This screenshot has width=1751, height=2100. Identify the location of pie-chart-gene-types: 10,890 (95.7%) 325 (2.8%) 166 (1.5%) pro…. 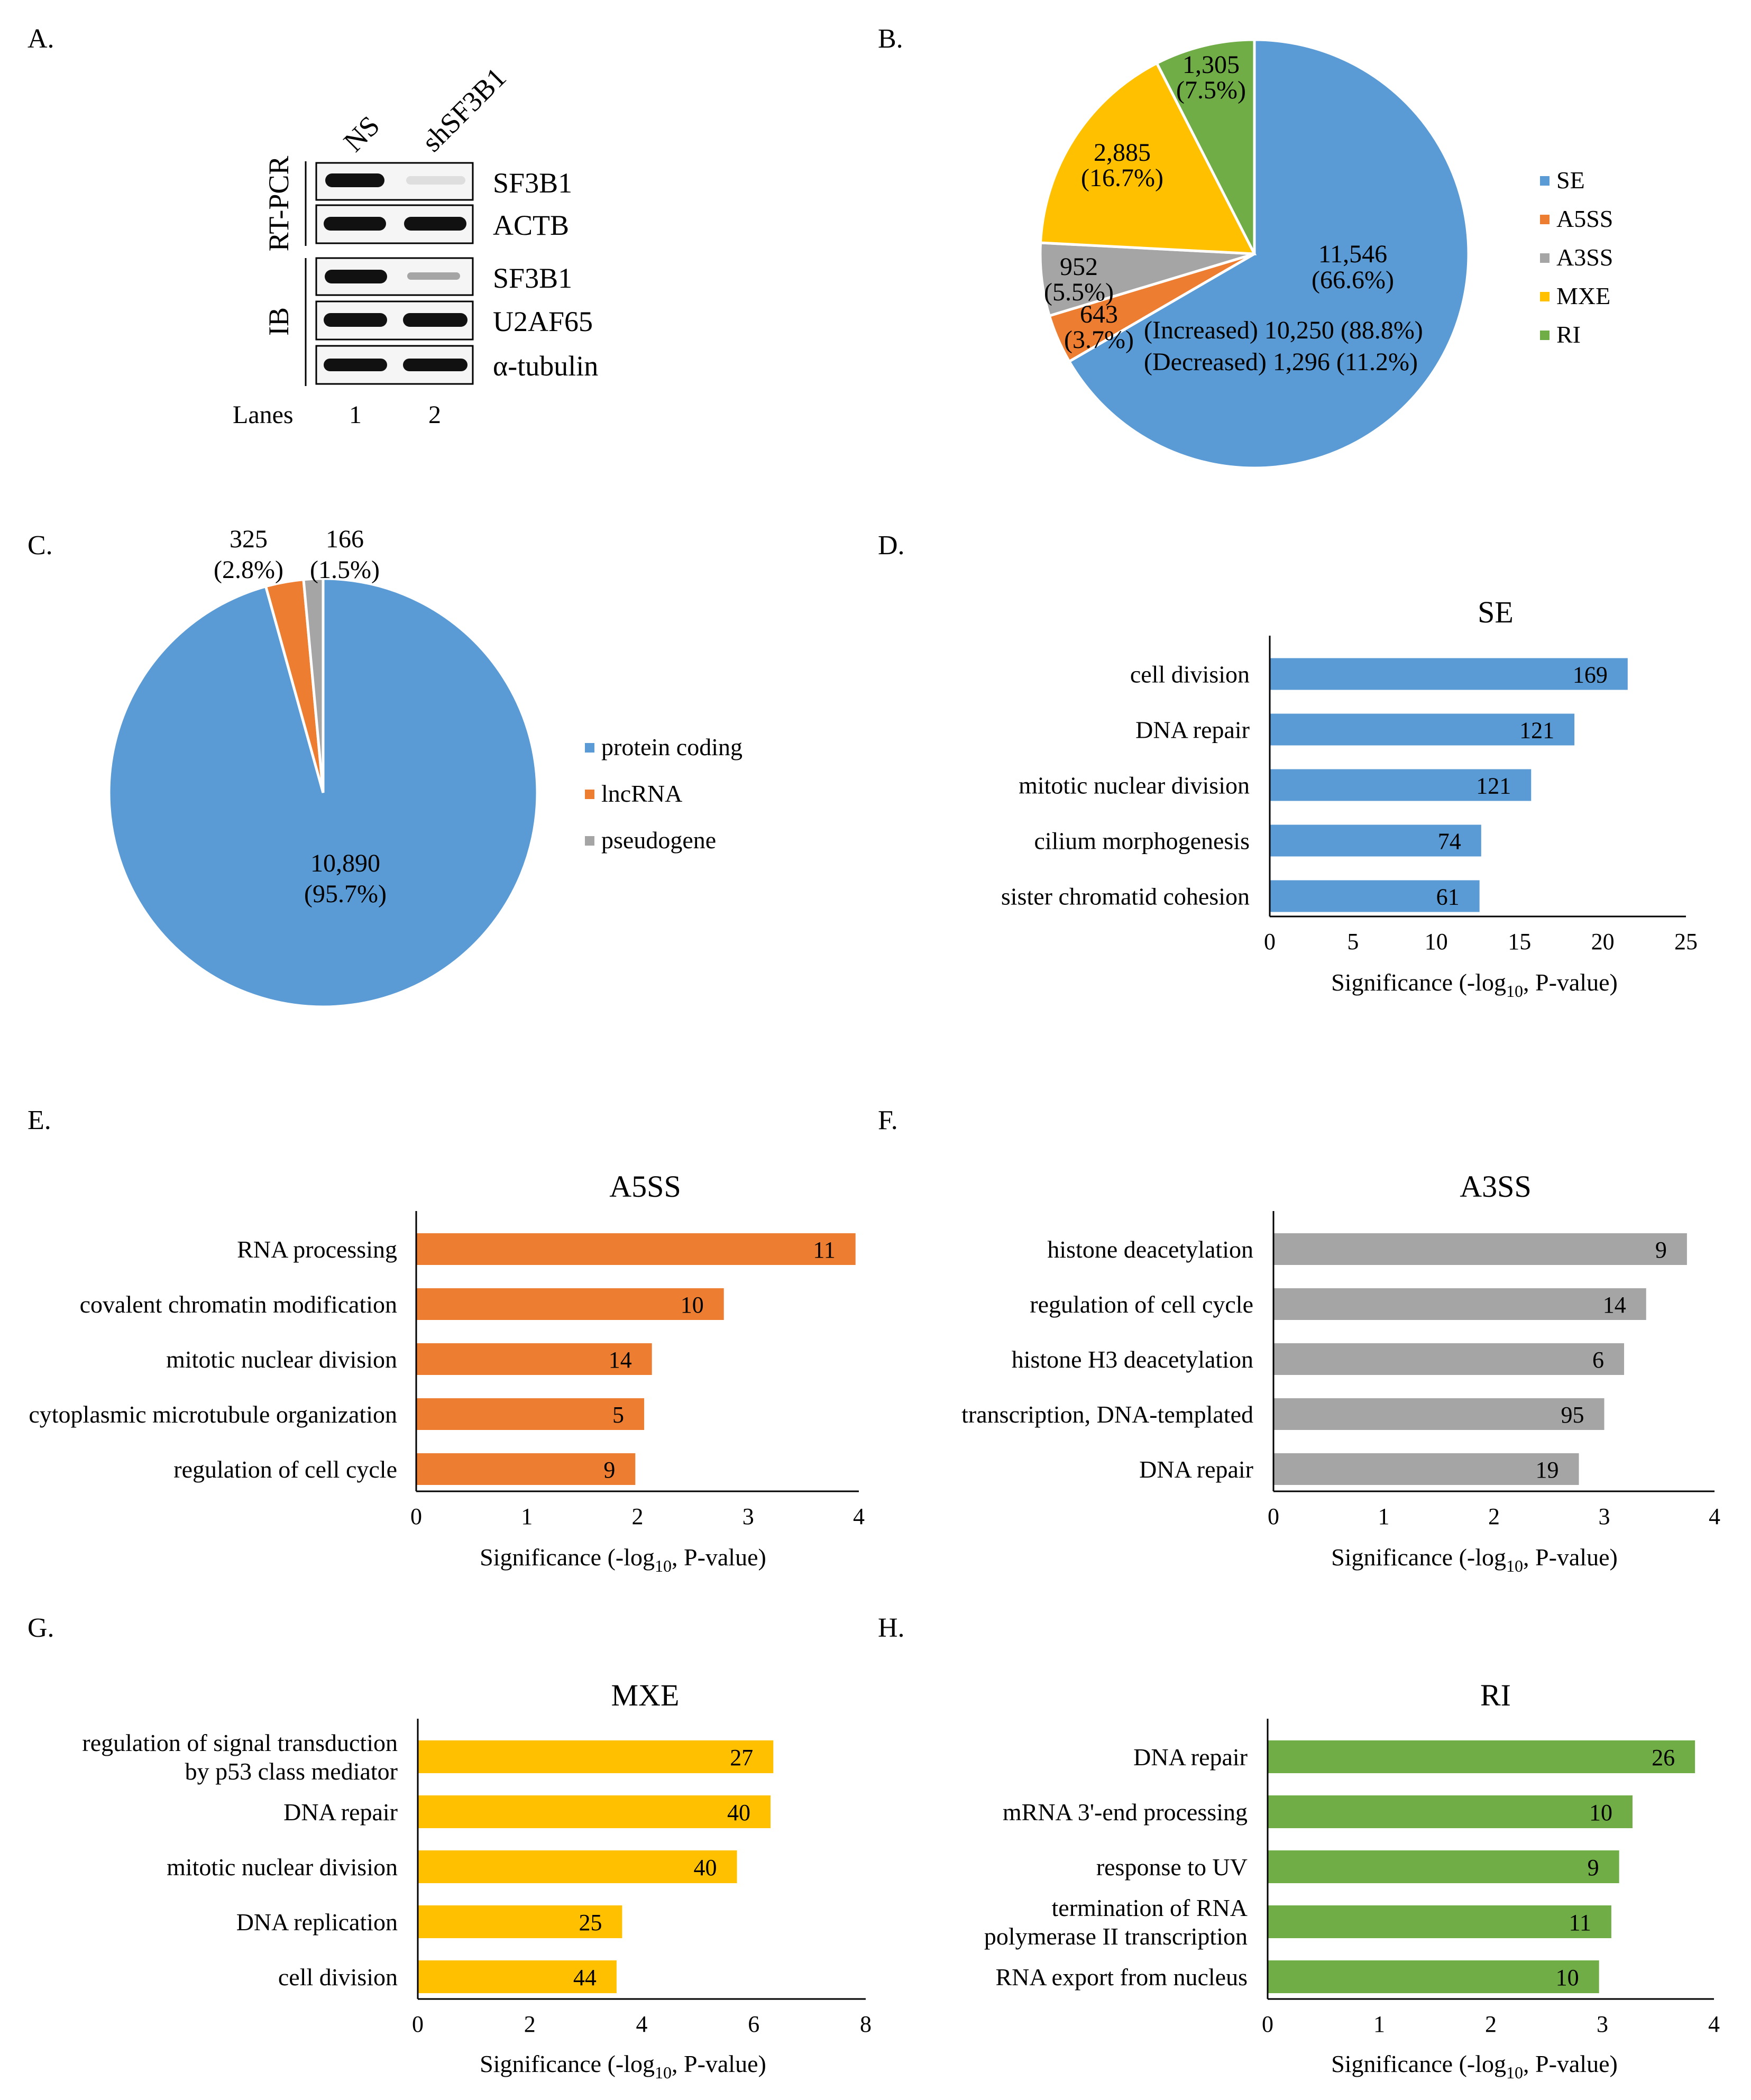
(424, 766).